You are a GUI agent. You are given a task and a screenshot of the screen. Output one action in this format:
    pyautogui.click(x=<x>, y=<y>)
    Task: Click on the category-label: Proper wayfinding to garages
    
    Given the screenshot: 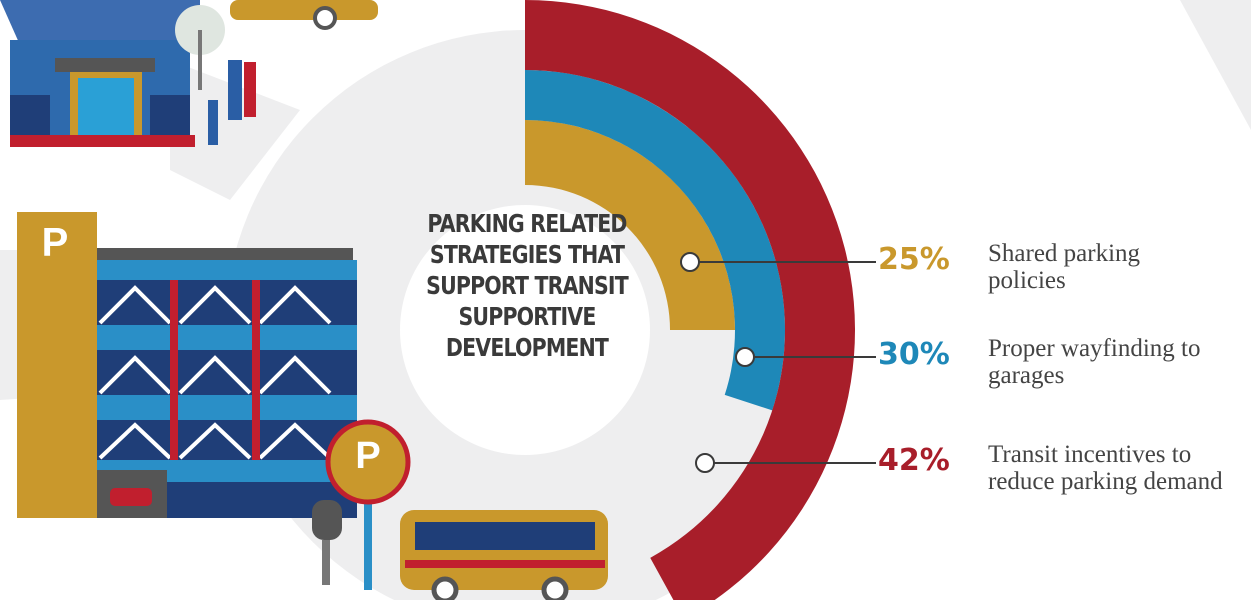 What is the action you would take?
    pyautogui.click(x=1094, y=362)
    